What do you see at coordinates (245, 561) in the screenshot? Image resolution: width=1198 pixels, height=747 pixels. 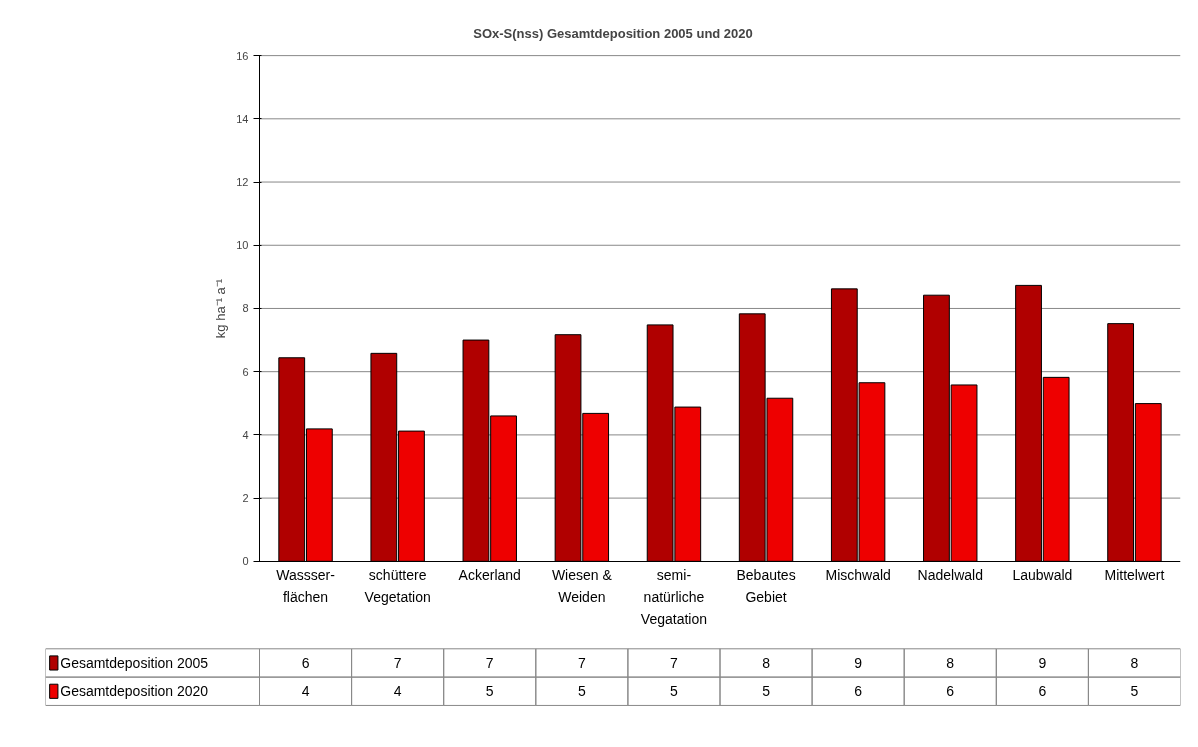 I see `y-tick-label: 0` at bounding box center [245, 561].